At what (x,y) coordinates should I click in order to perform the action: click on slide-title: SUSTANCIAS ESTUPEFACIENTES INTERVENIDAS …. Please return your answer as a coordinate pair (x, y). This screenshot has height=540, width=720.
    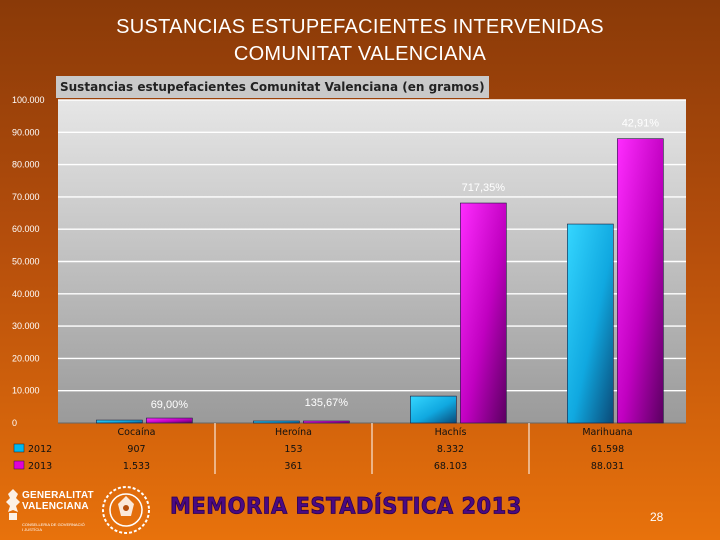
    Looking at the image, I should click on (360, 41).